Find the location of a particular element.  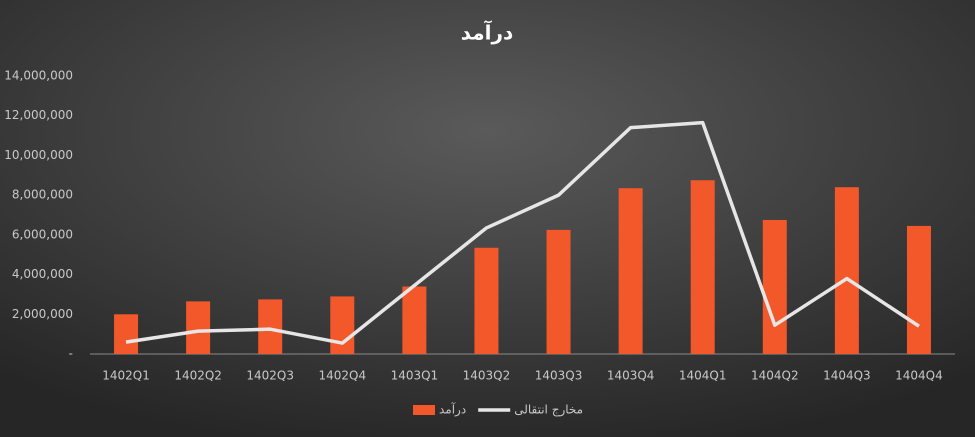

y-tick-label: 12,000,000 is located at coordinates (38, 115).